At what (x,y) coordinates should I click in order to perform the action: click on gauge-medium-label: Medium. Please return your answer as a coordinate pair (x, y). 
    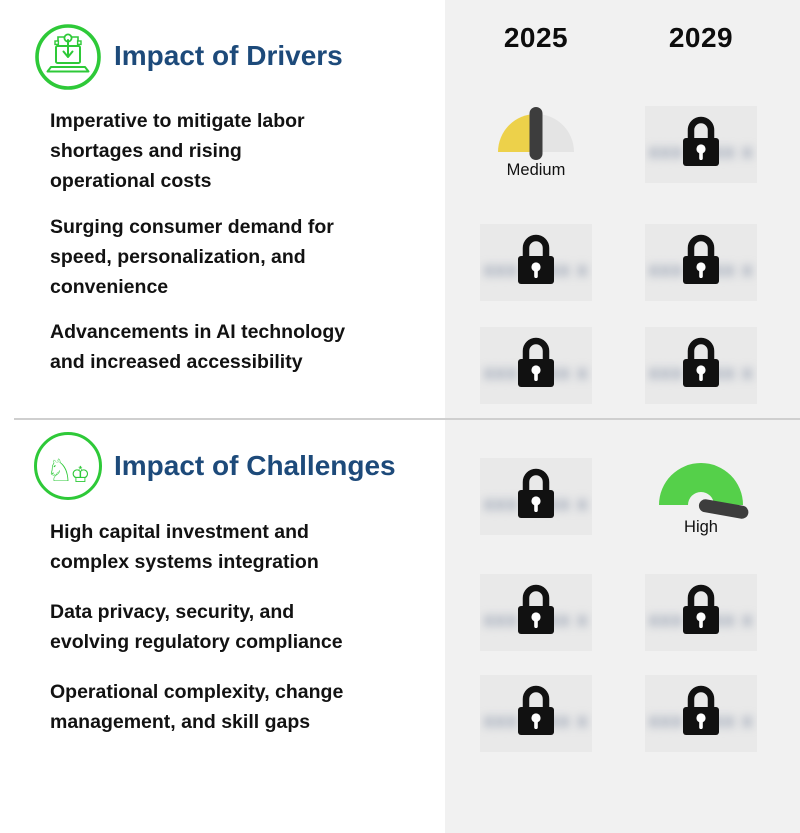
    Looking at the image, I should click on (536, 170).